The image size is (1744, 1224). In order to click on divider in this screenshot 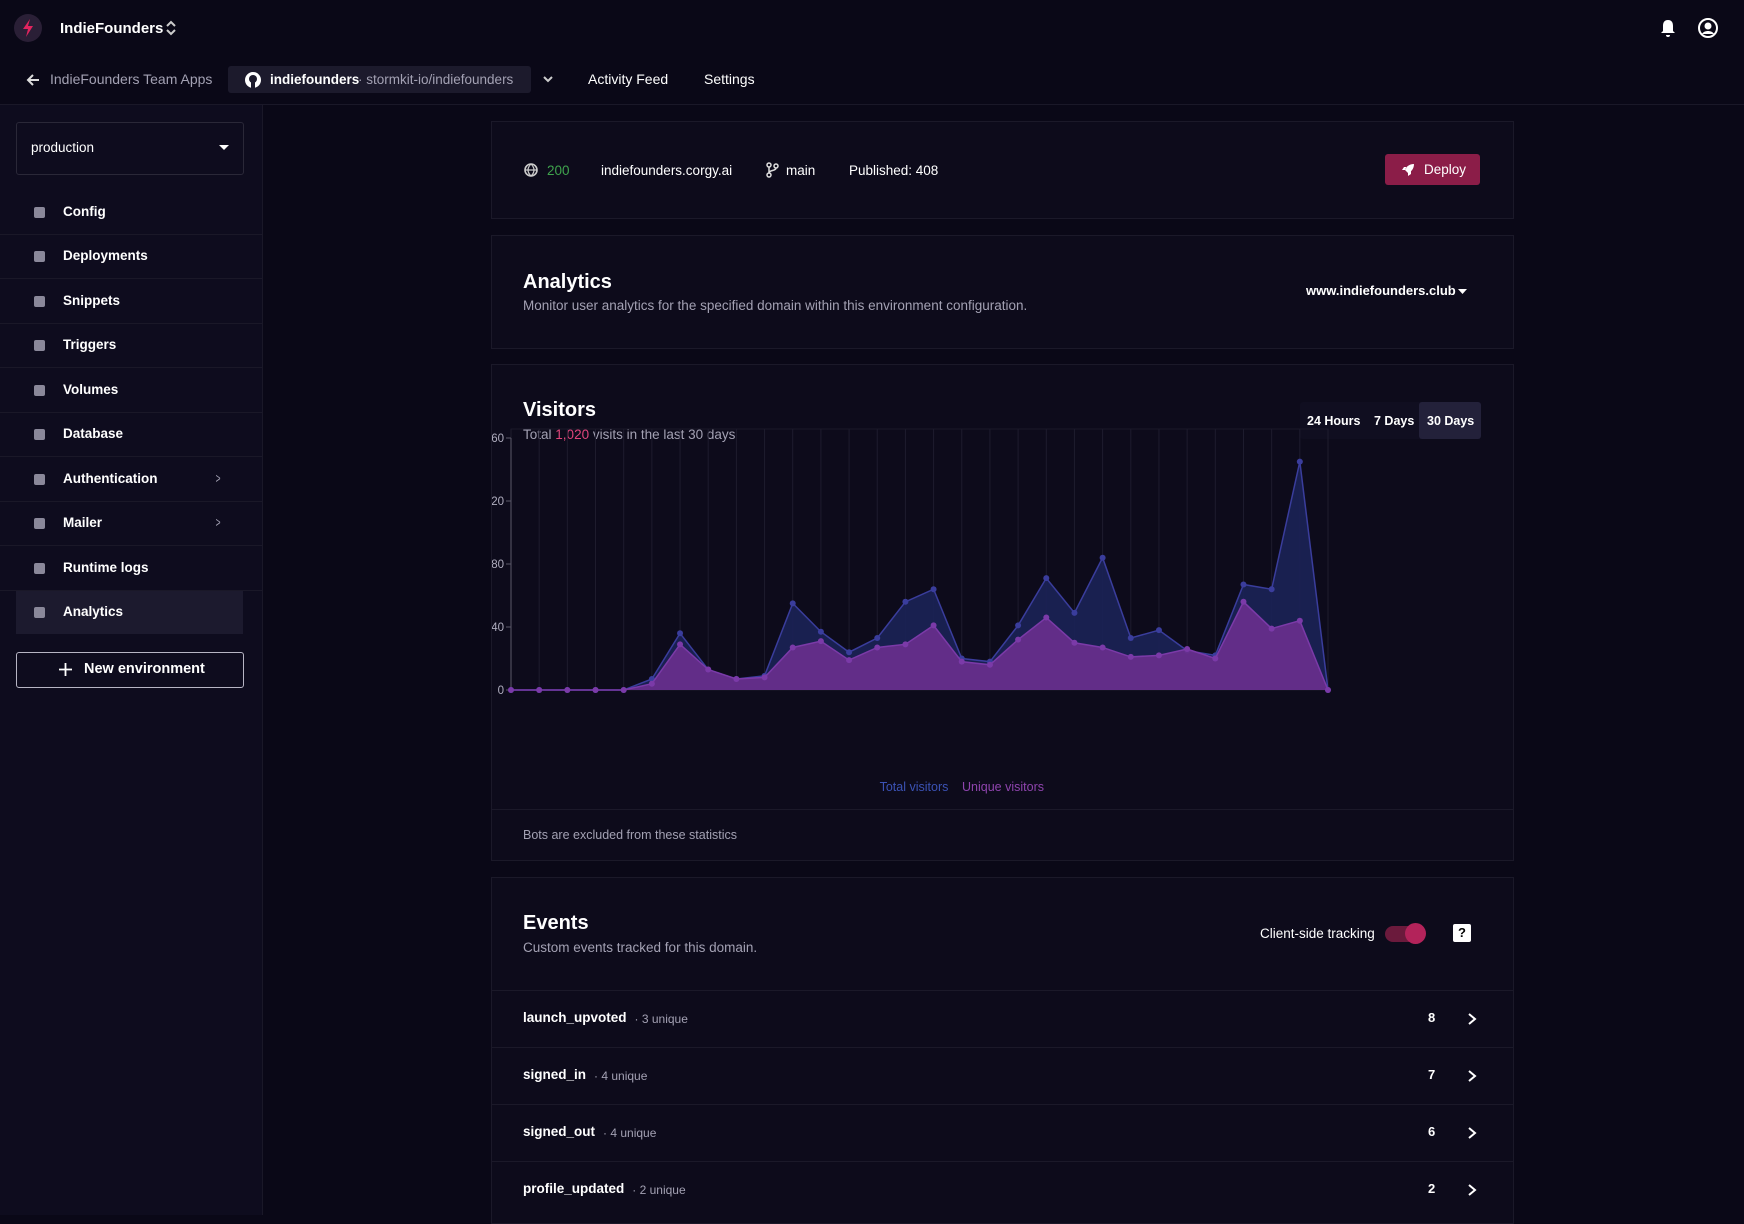, I will do `click(1002, 809)`.